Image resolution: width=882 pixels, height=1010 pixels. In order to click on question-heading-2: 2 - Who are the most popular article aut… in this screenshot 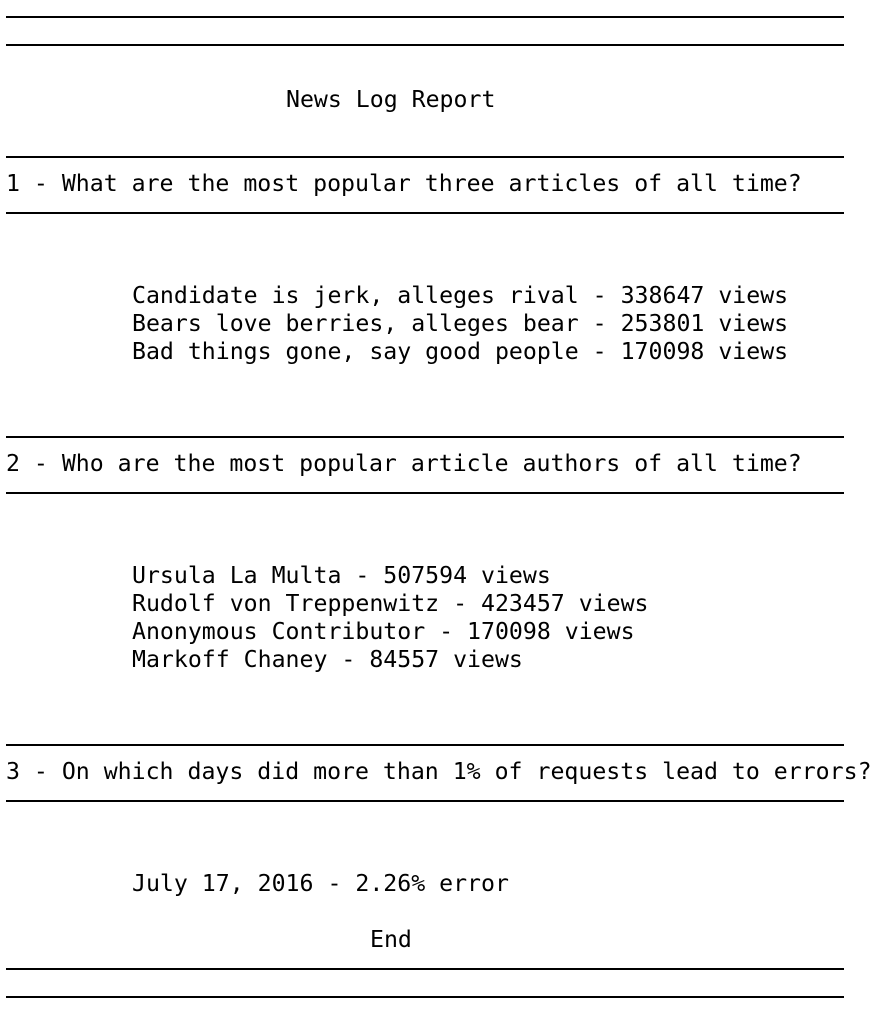, I will do `click(404, 463)`.